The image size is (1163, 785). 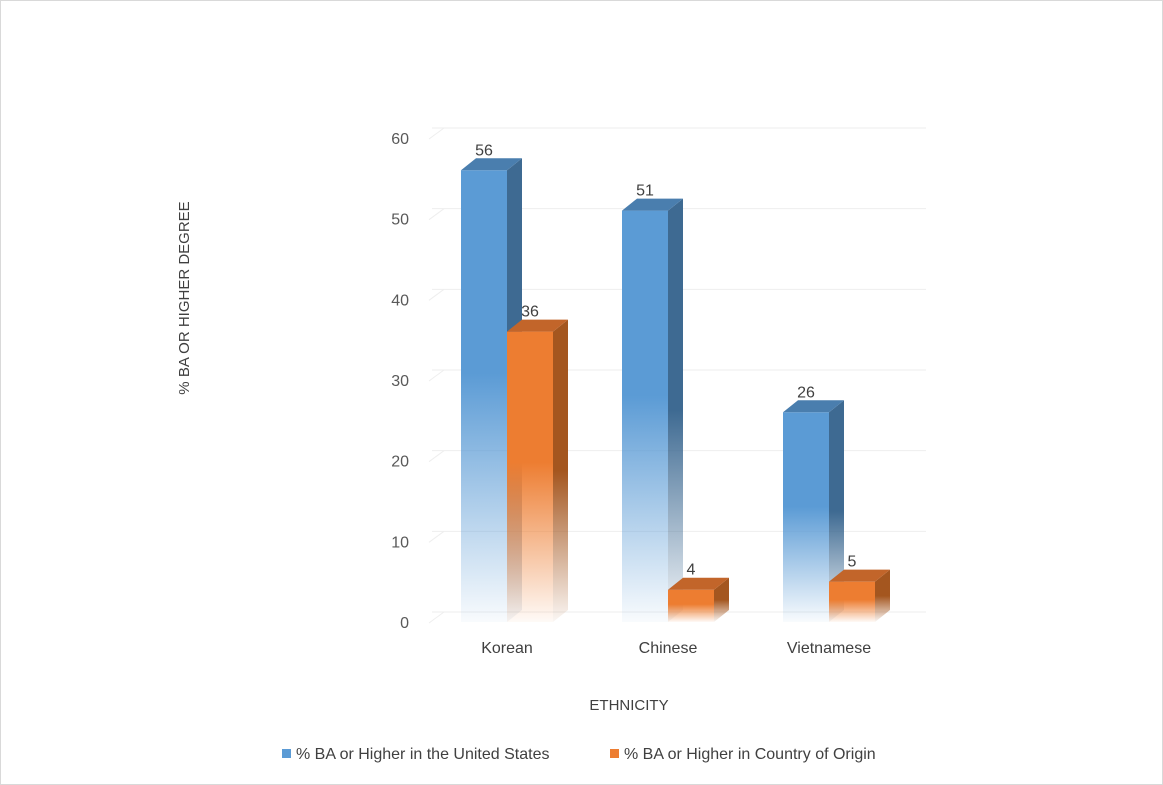 What do you see at coordinates (852, 562) in the screenshot?
I see `data-label: 5` at bounding box center [852, 562].